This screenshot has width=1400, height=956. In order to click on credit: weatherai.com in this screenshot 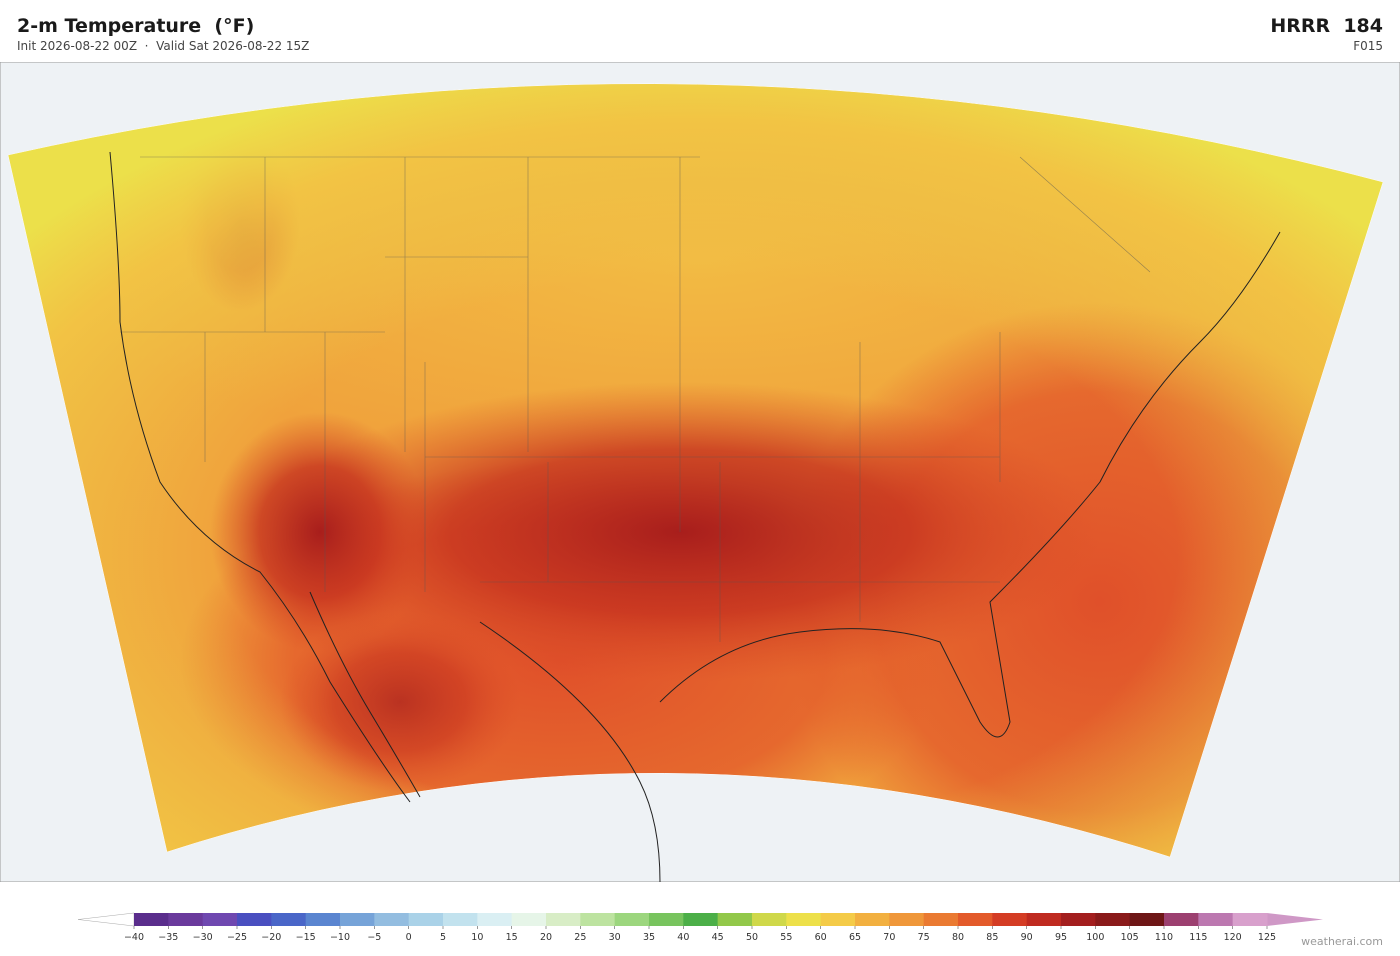, I will do `click(1342, 941)`.